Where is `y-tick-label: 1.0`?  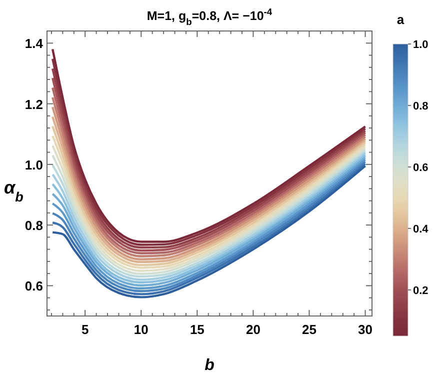 y-tick-label: 1.0 is located at coordinates (33, 164).